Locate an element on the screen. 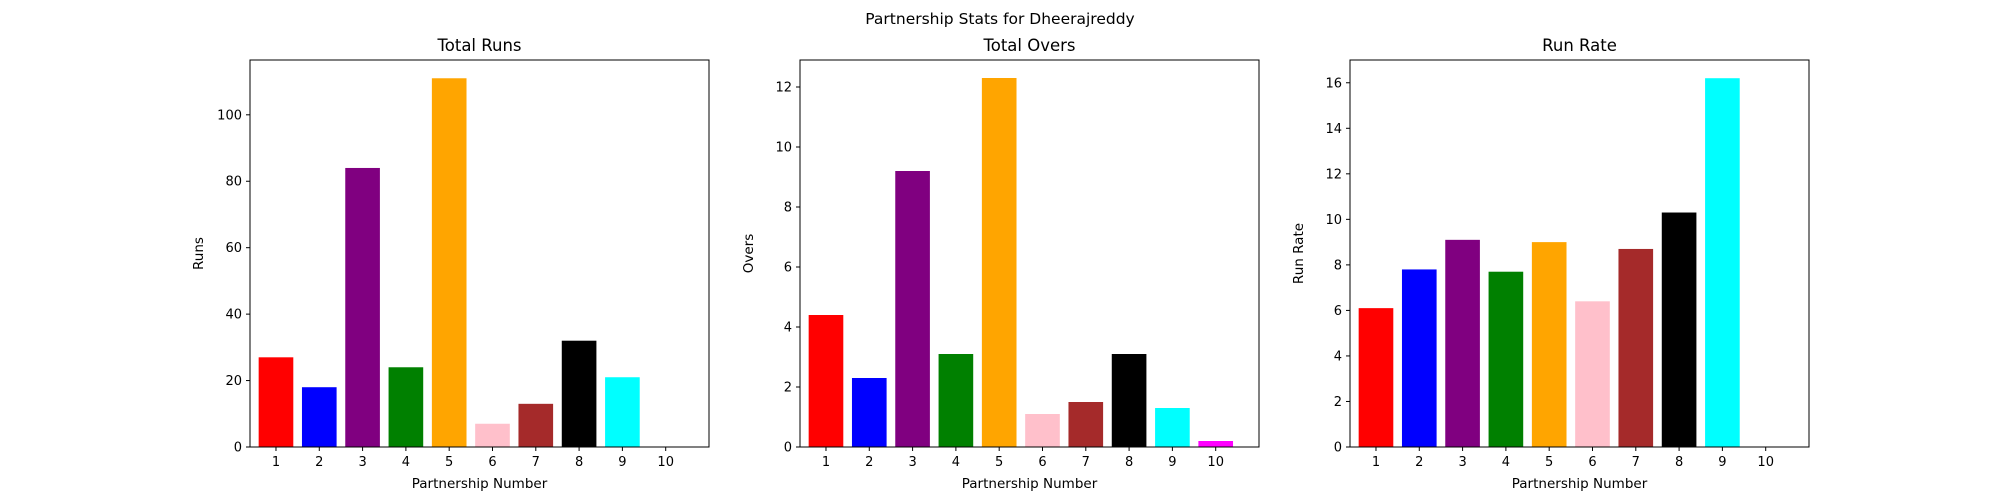  total-runs-xtick-label: 3 is located at coordinates (362, 462).